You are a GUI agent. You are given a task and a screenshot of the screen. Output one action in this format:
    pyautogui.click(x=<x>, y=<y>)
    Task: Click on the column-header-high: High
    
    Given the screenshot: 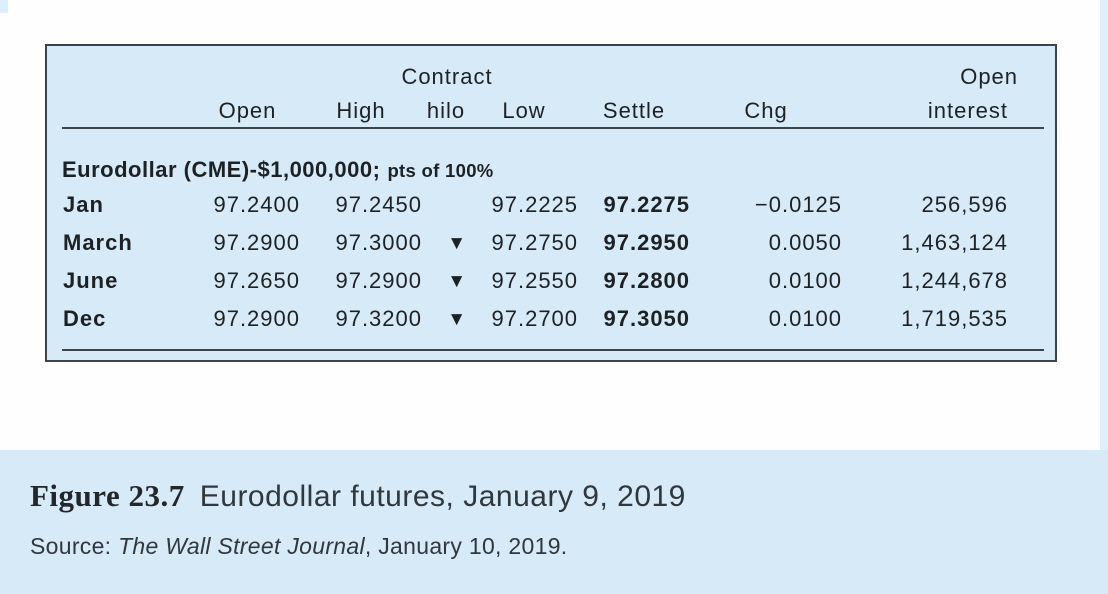 What is the action you would take?
    pyautogui.click(x=361, y=108)
    